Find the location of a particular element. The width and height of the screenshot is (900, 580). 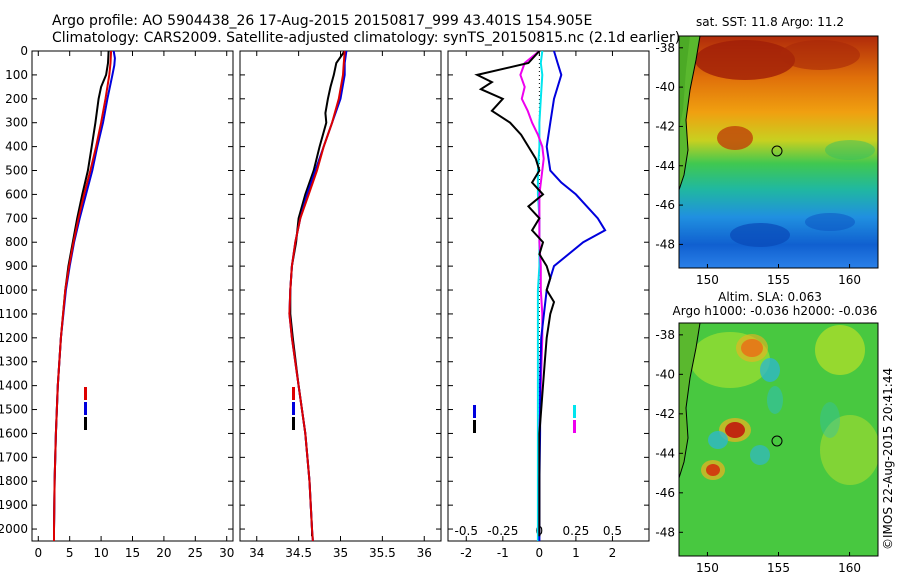

s-tick-label: 0.25 is located at coordinates (576, 531).